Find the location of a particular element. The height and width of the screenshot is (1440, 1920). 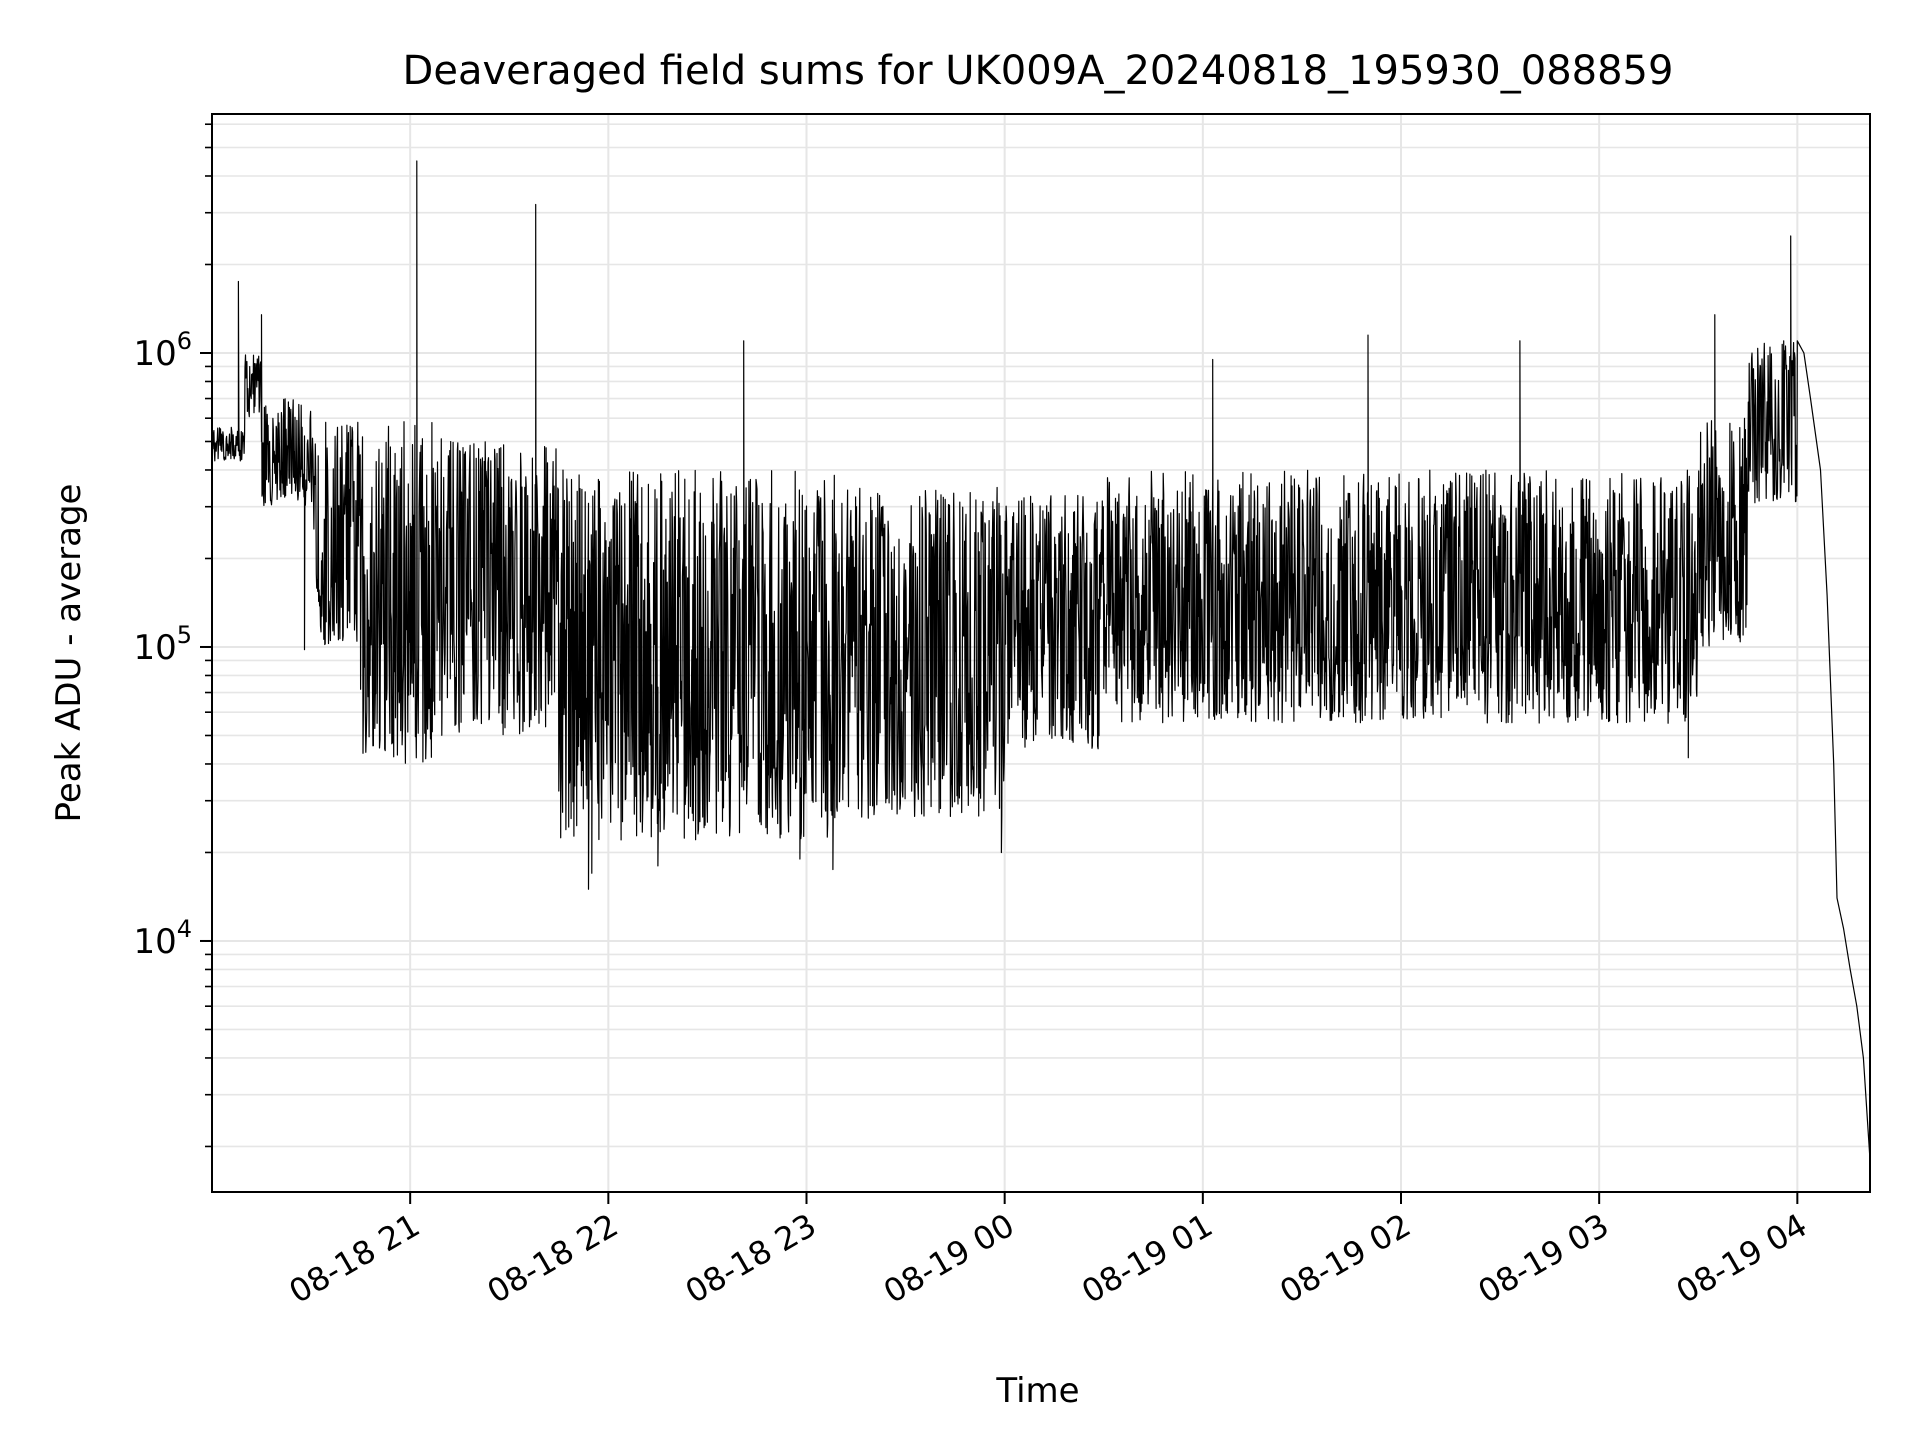

y-axis: 10⁴ 10⁵ 10⁶ is located at coordinates (172, 635).